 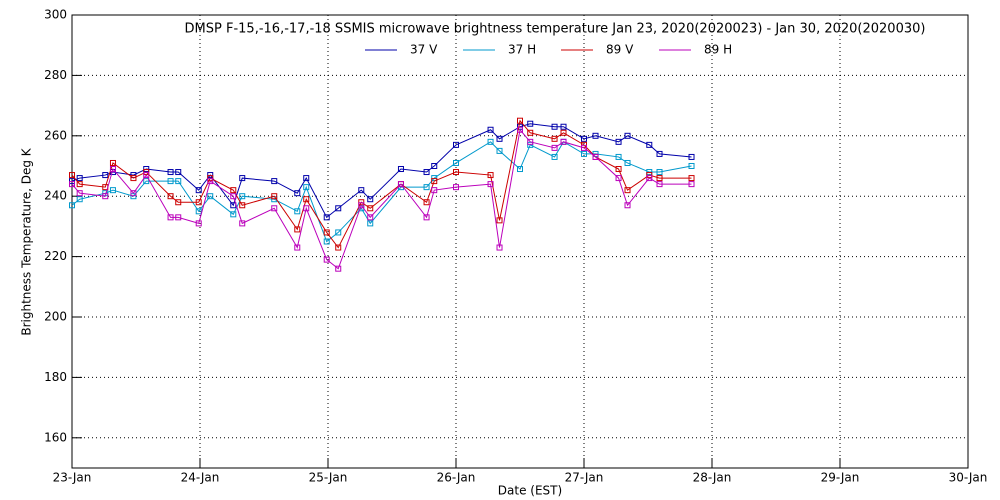 What do you see at coordinates (522, 50) in the screenshot?
I see `legend-label: 37 H` at bounding box center [522, 50].